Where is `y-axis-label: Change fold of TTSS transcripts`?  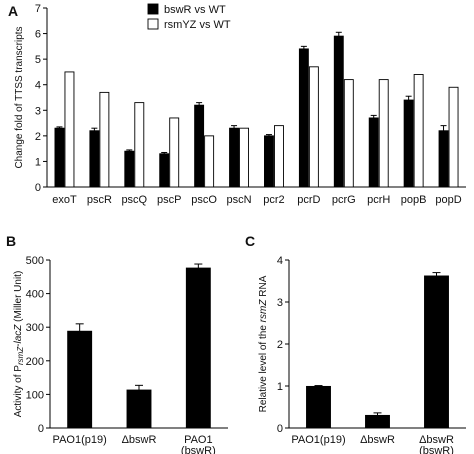 y-axis-label: Change fold of TTSS transcripts is located at coordinates (19, 97).